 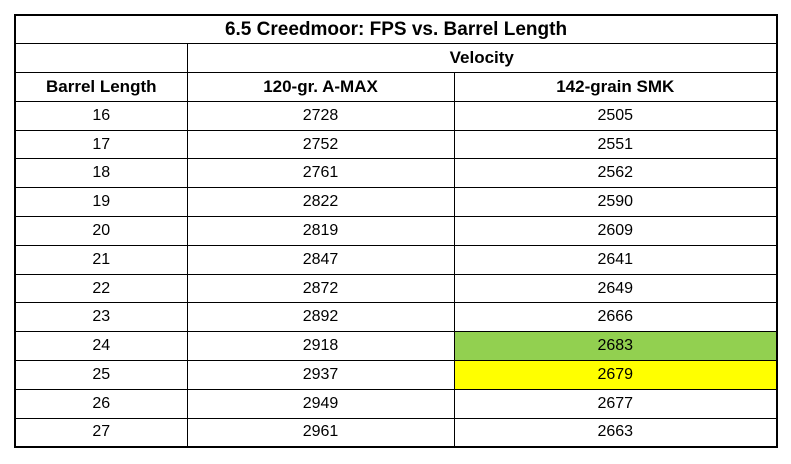 I want to click on cell-barrel-length: 22, so click(x=101, y=288).